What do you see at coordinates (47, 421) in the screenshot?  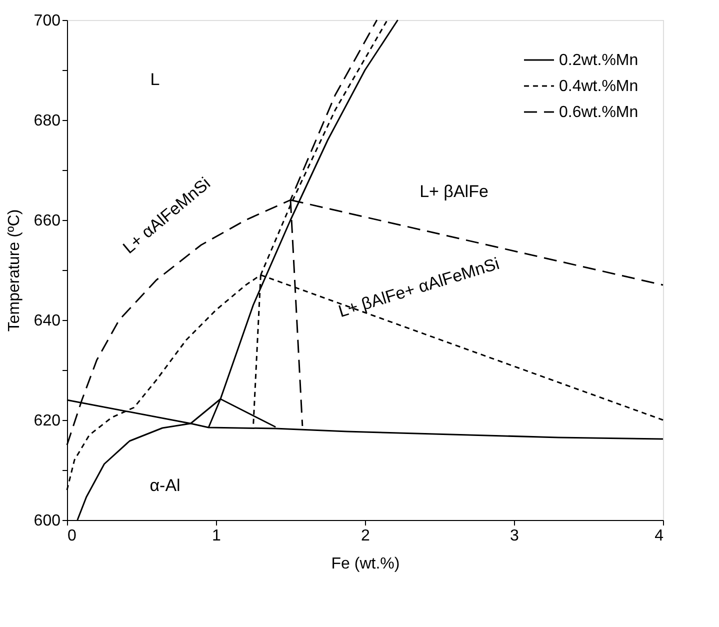 I see `y-tick-label: 620` at bounding box center [47, 421].